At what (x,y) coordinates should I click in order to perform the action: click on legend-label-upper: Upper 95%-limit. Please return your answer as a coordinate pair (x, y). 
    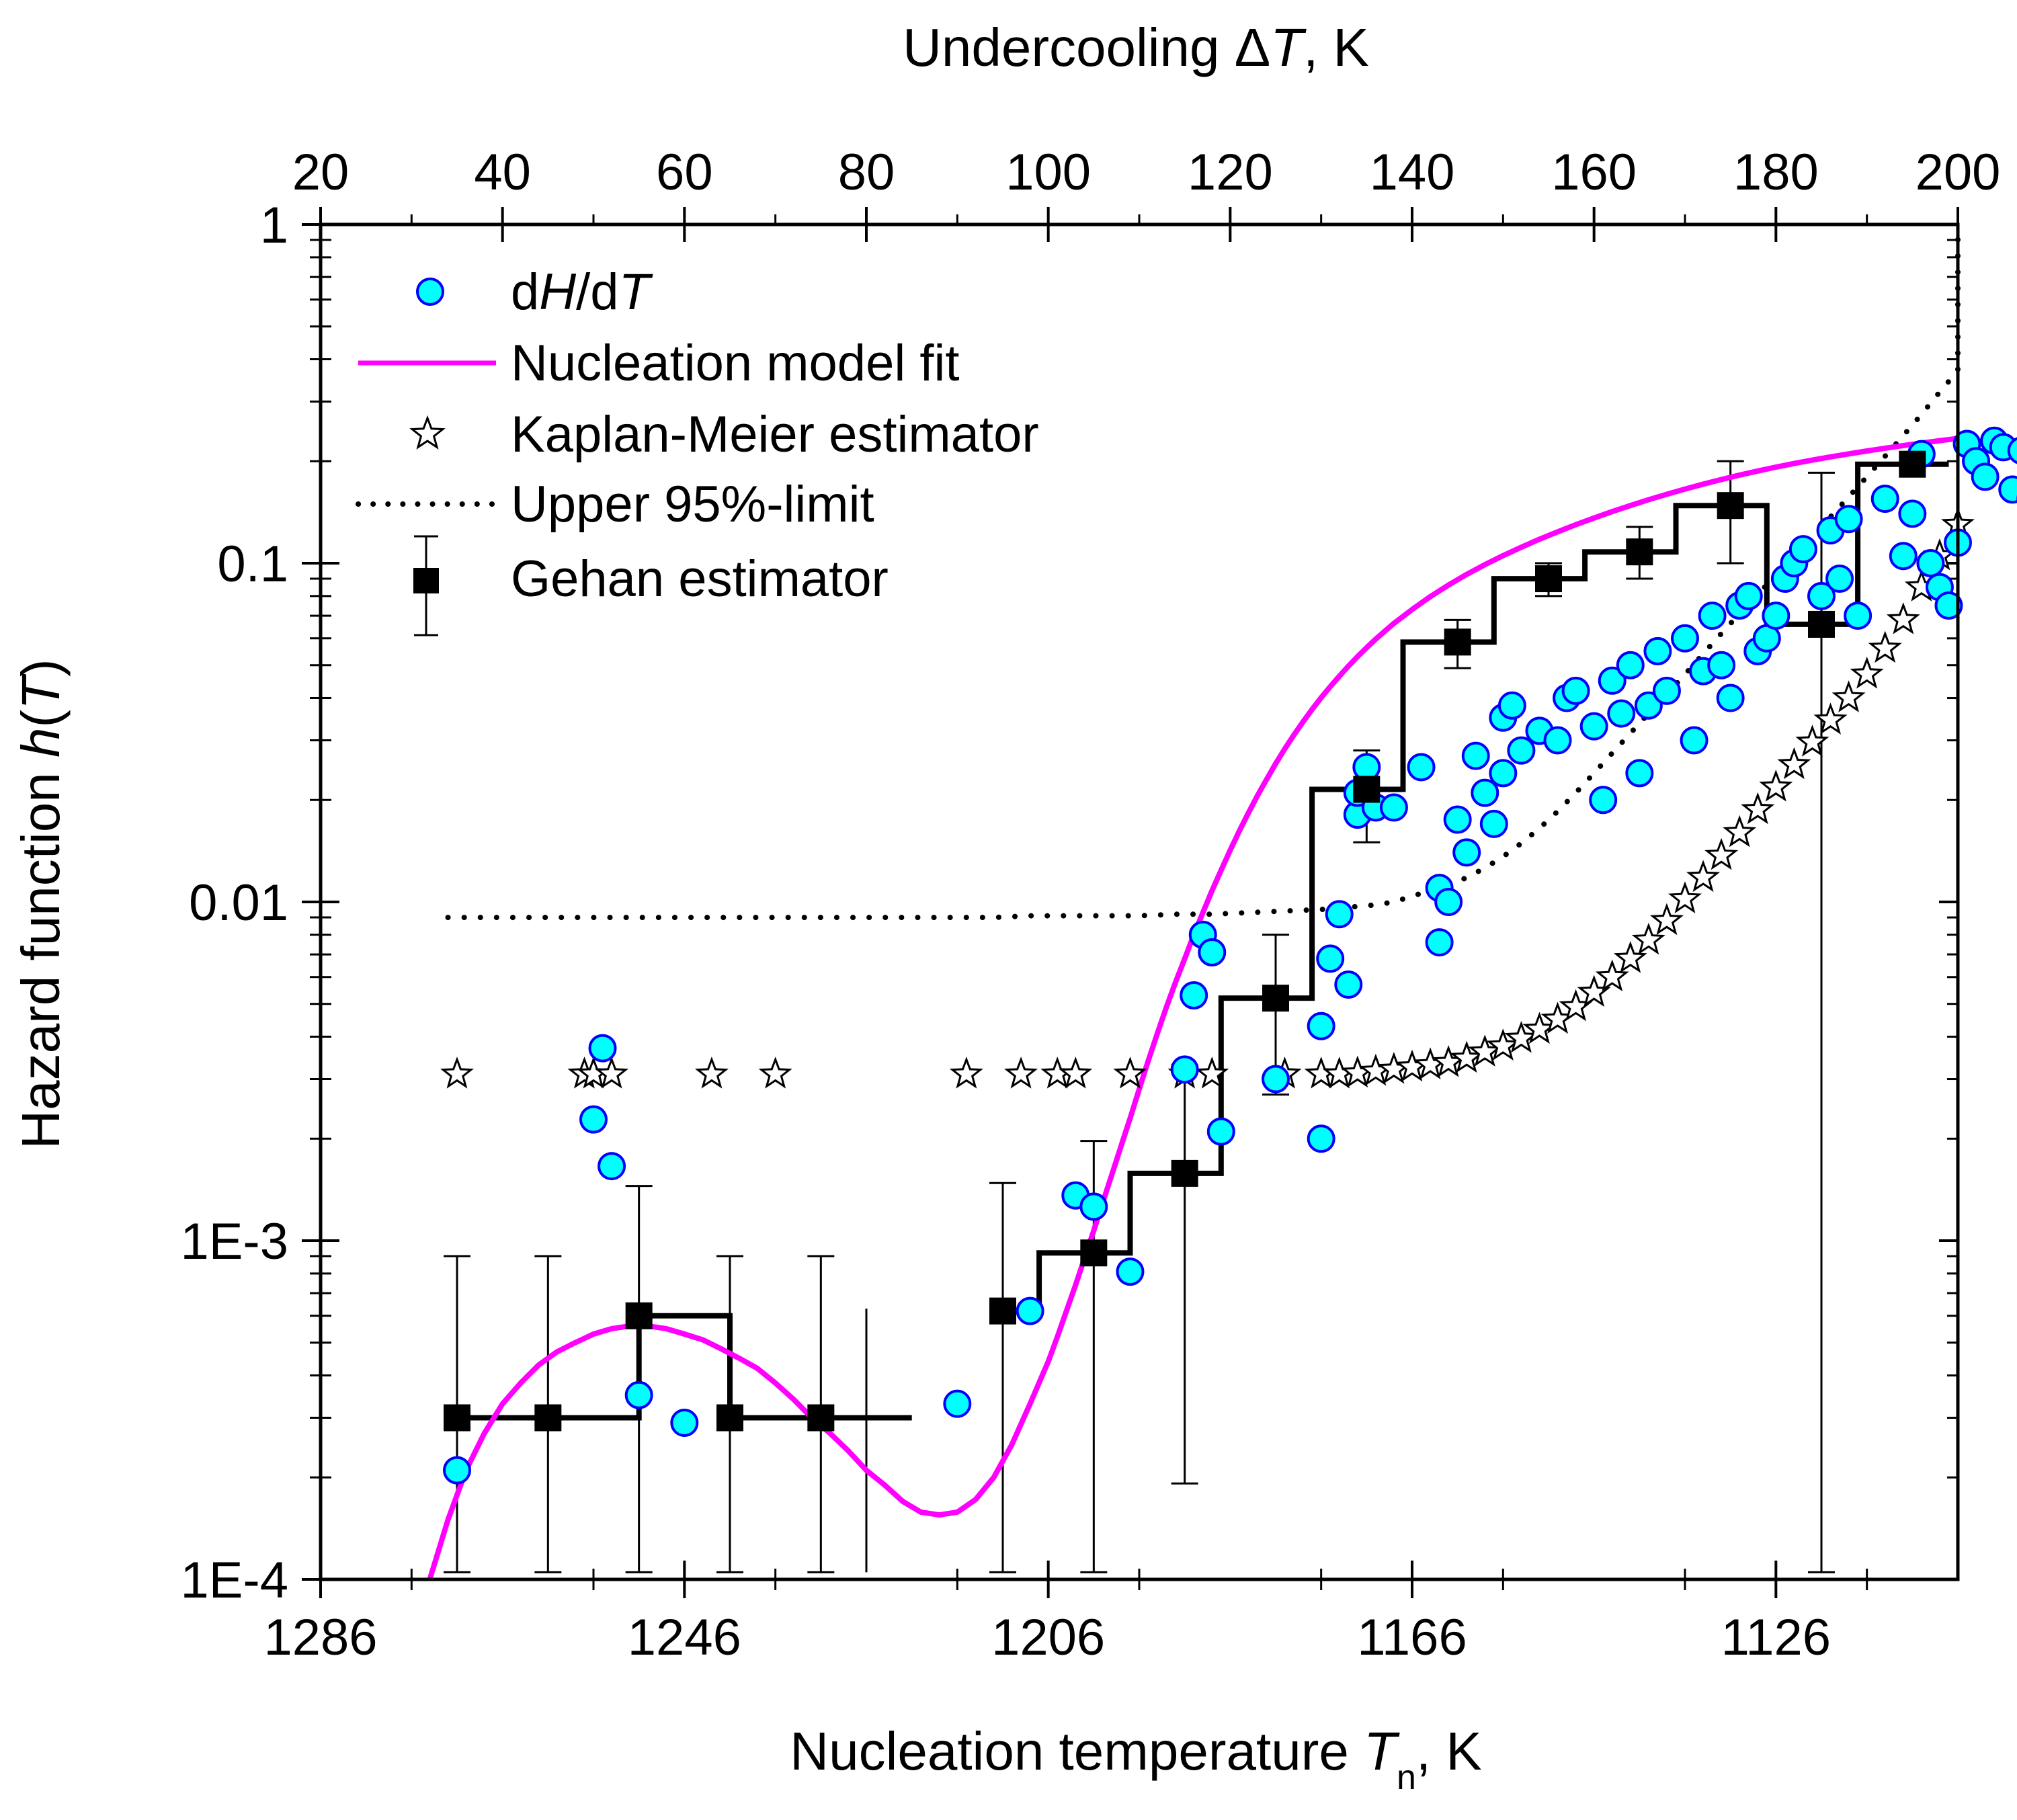
    Looking at the image, I should click on (692, 505).